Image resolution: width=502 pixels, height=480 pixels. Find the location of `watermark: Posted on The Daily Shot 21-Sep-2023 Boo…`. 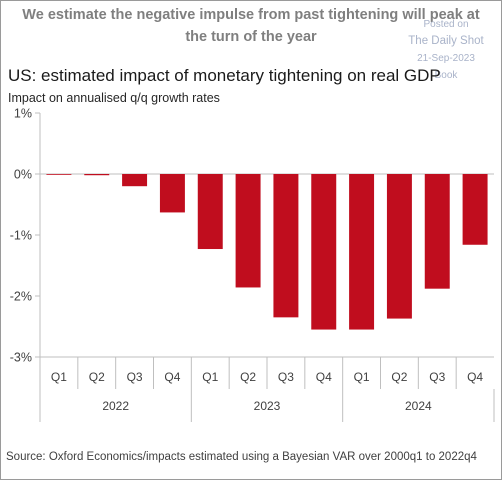

watermark: Posted on The Daily Shot 21-Sep-2023 Boo… is located at coordinates (446, 50).